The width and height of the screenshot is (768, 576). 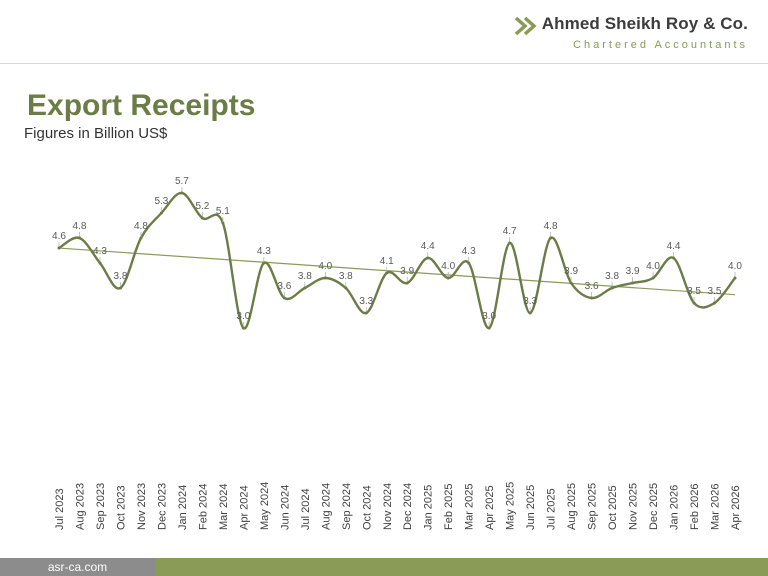 I want to click on x-tick-label: Jul 2024, so click(x=306, y=509).